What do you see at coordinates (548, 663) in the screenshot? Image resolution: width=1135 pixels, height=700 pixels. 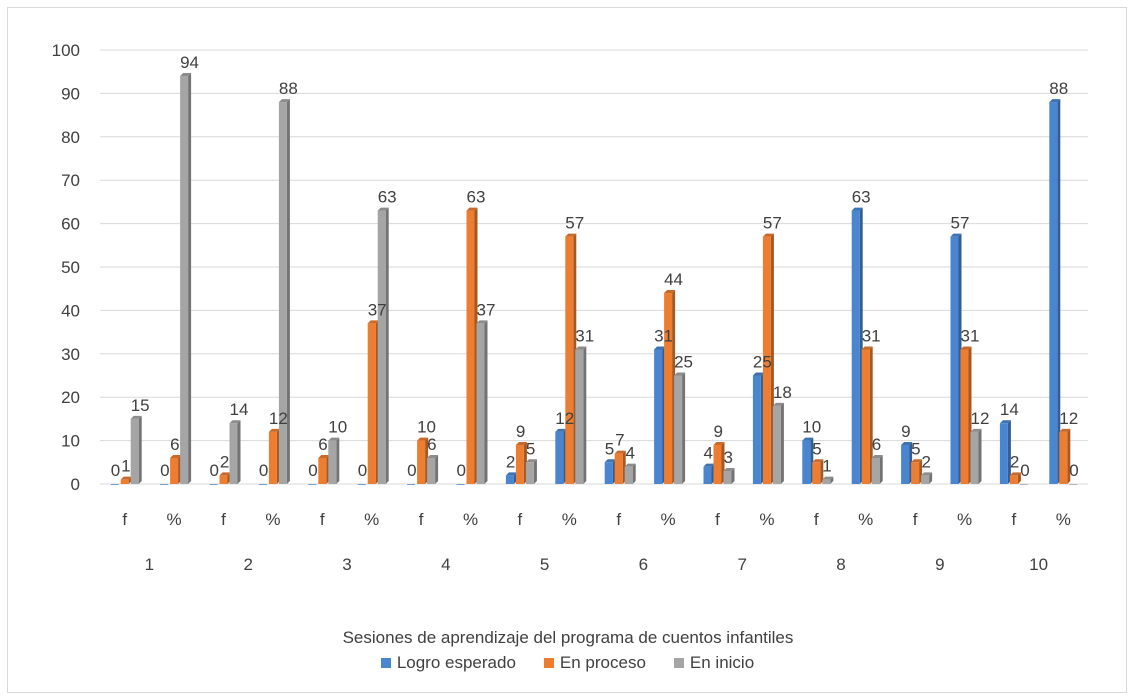 I see `legend-swatch-proceso` at bounding box center [548, 663].